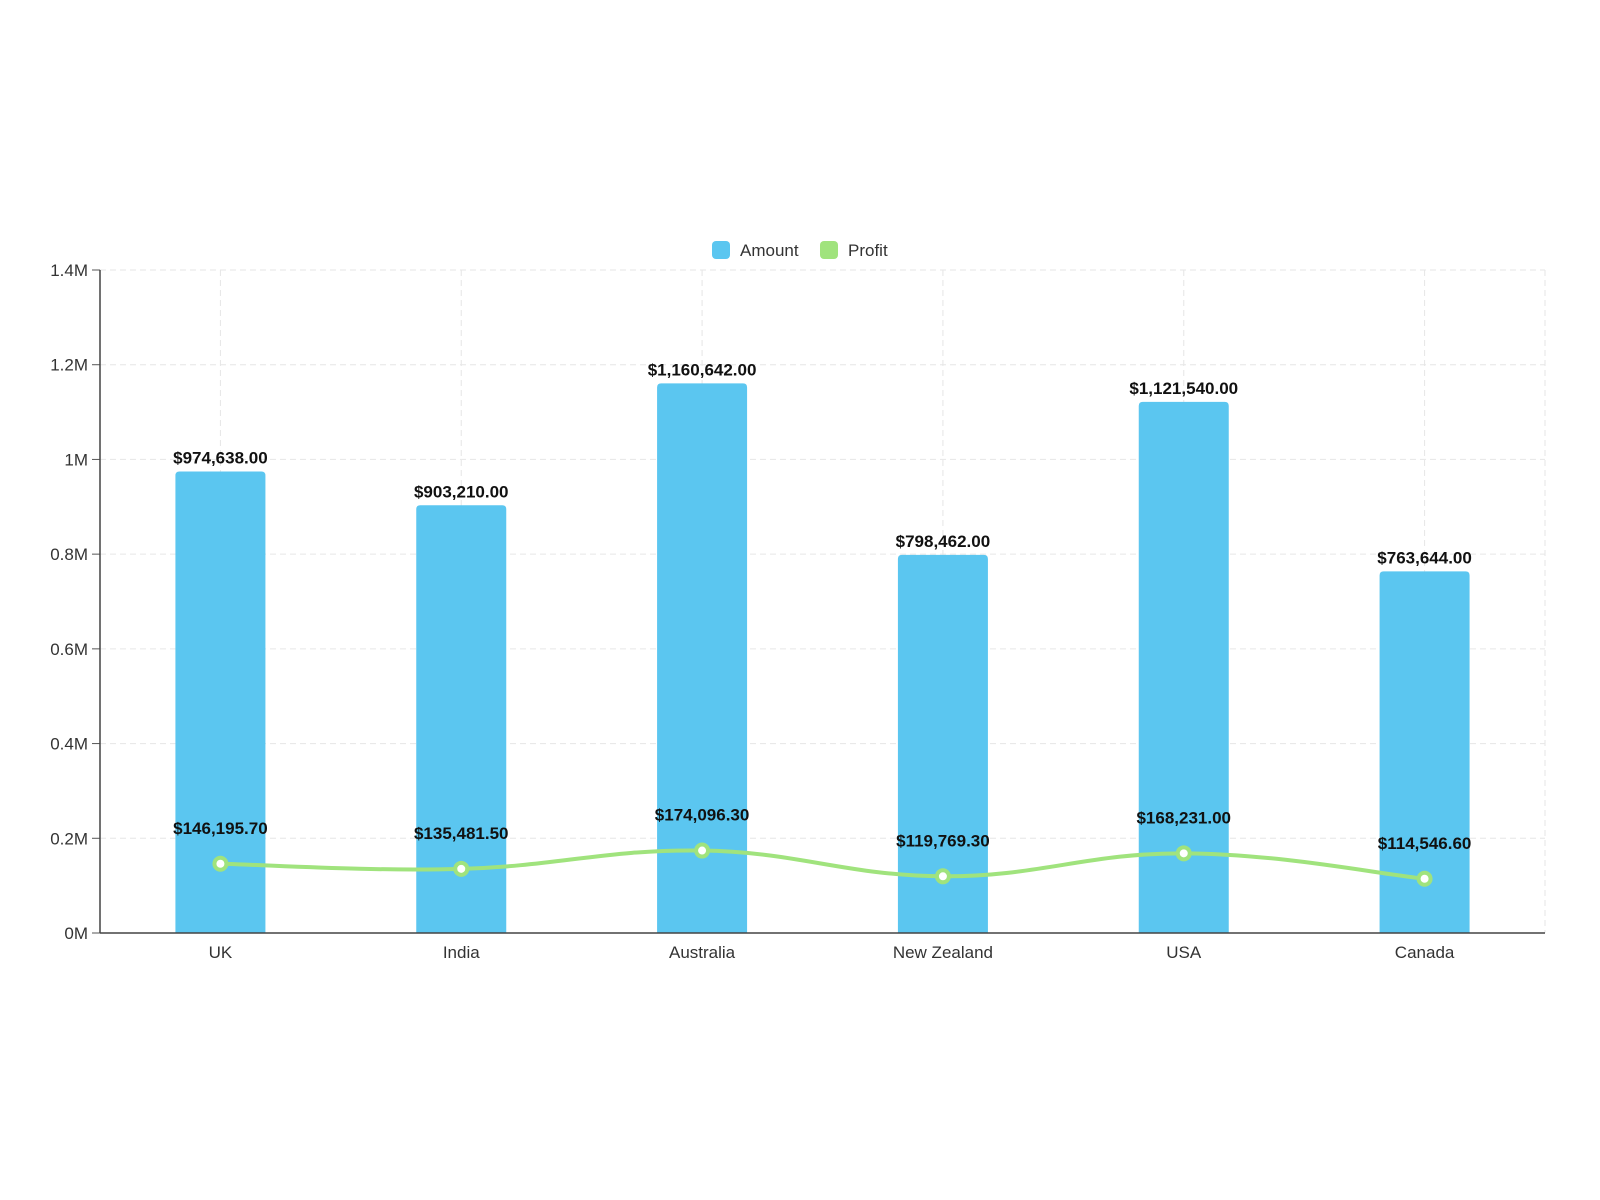 The width and height of the screenshot is (1600, 1200). What do you see at coordinates (76, 459) in the screenshot?
I see `y-tick-label: 1M` at bounding box center [76, 459].